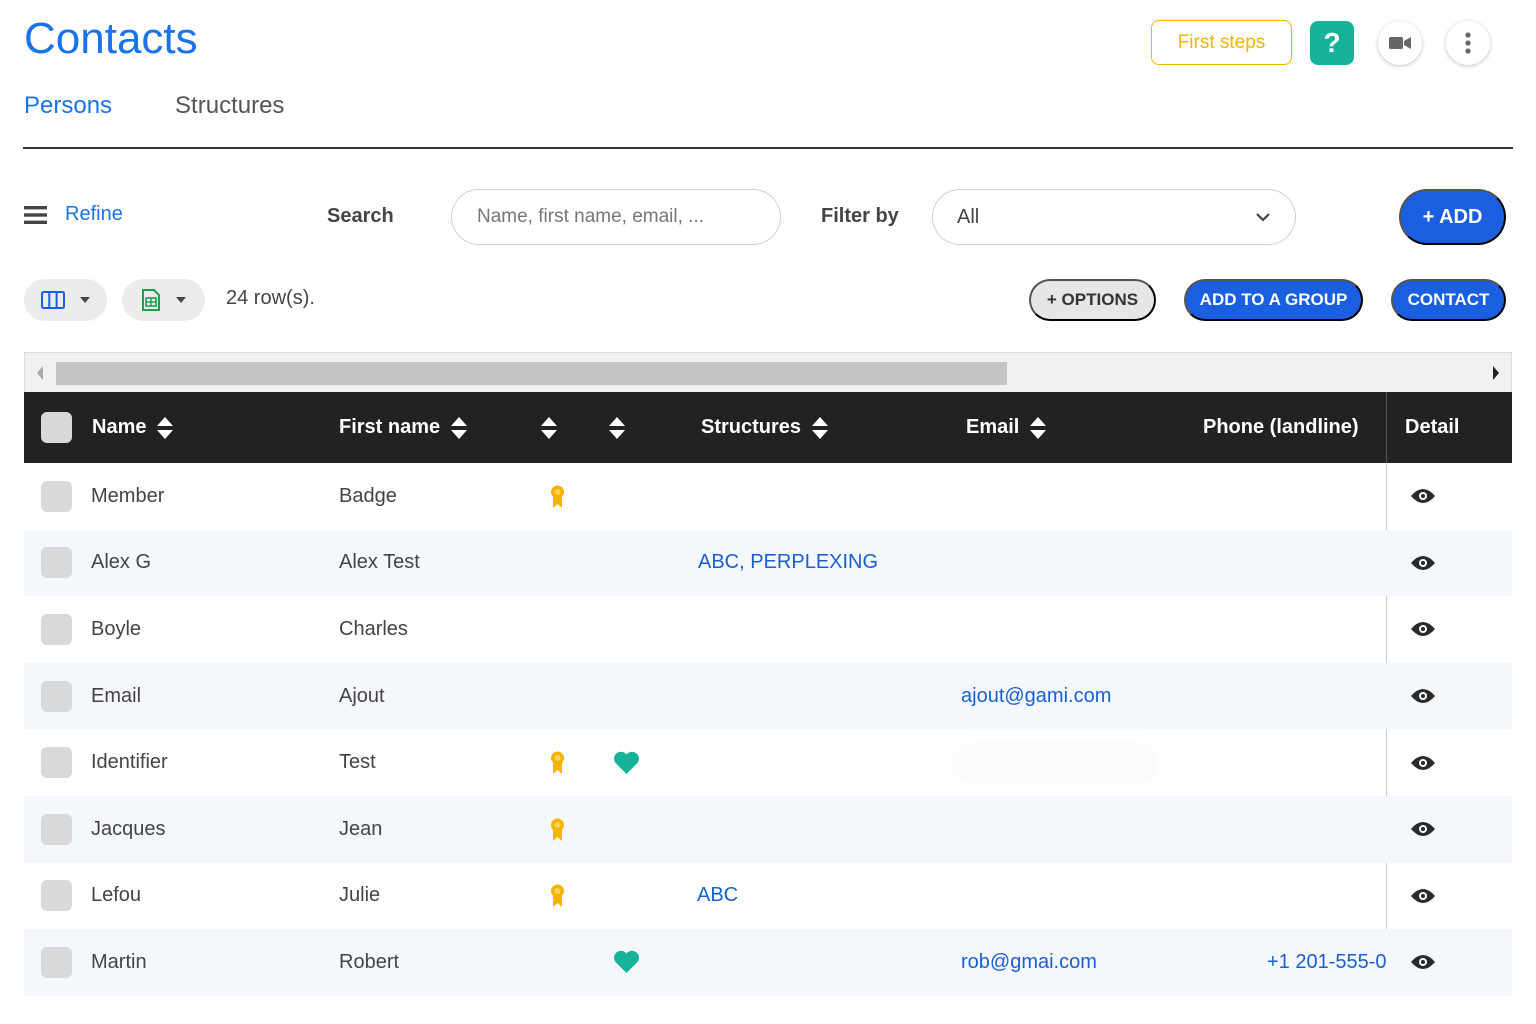 The image size is (1536, 1024). I want to click on column-header-email: Email, so click(1006, 427).